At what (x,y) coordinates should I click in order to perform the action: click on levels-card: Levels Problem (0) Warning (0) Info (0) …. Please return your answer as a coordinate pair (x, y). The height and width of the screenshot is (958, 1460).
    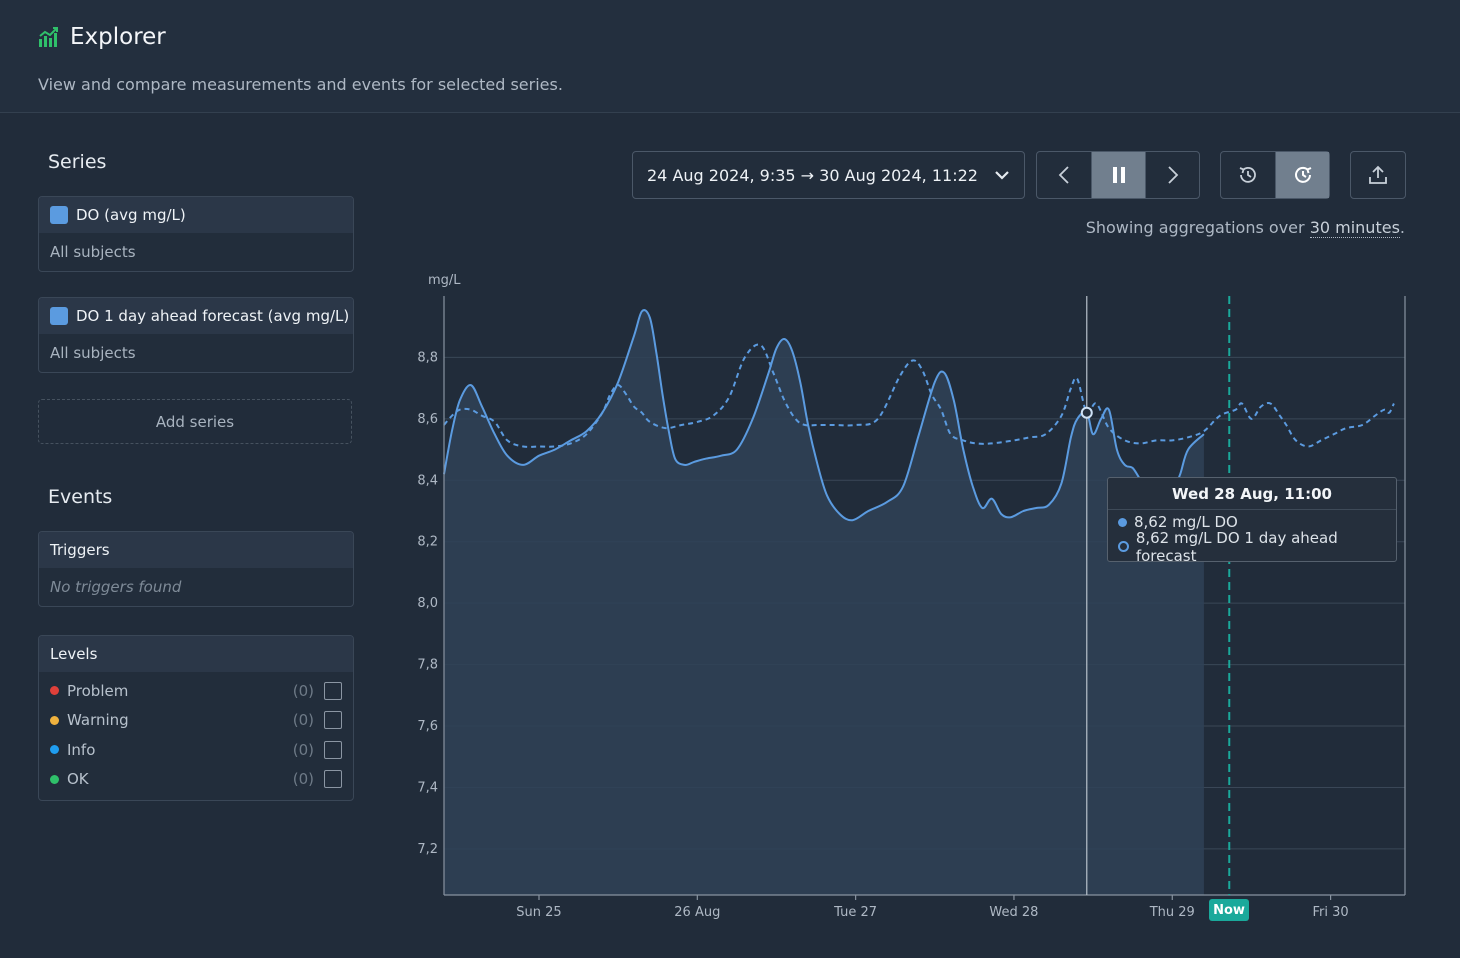
    Looking at the image, I should click on (196, 718).